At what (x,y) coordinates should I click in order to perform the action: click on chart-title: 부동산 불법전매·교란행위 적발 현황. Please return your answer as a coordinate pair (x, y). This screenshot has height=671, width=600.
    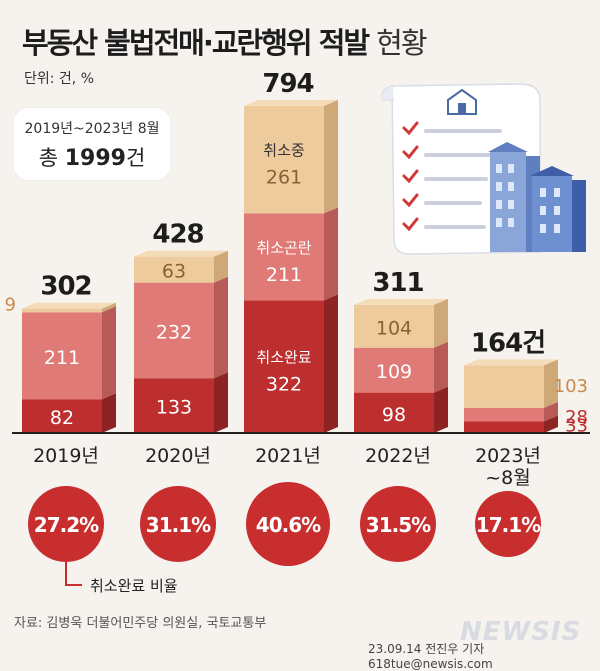
    Looking at the image, I should click on (225, 41).